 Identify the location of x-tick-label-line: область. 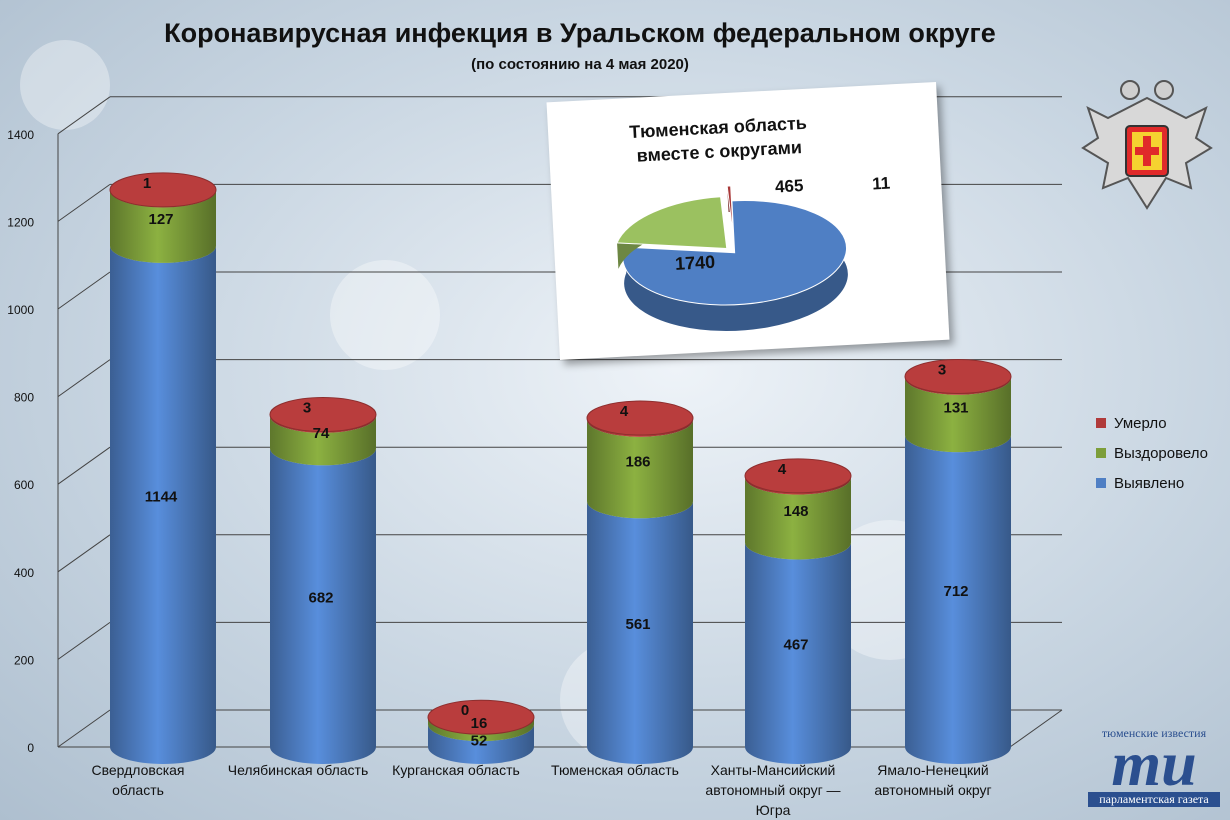
(138, 790).